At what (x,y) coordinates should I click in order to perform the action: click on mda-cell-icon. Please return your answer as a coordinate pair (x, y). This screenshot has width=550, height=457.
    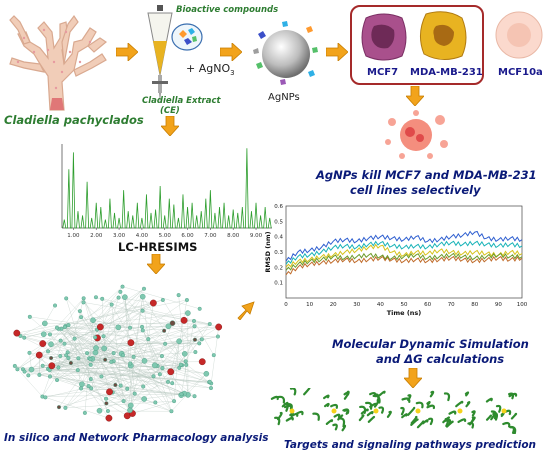
    Looking at the image, I should click on (443, 35).